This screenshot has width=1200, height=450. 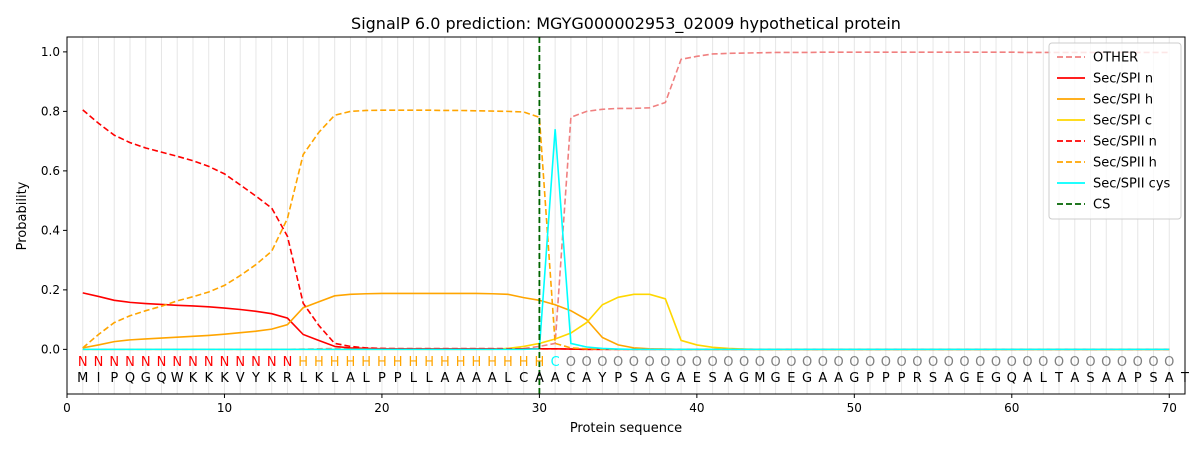 What do you see at coordinates (50, 290) in the screenshot?
I see `y-tick-label: 0.2` at bounding box center [50, 290].